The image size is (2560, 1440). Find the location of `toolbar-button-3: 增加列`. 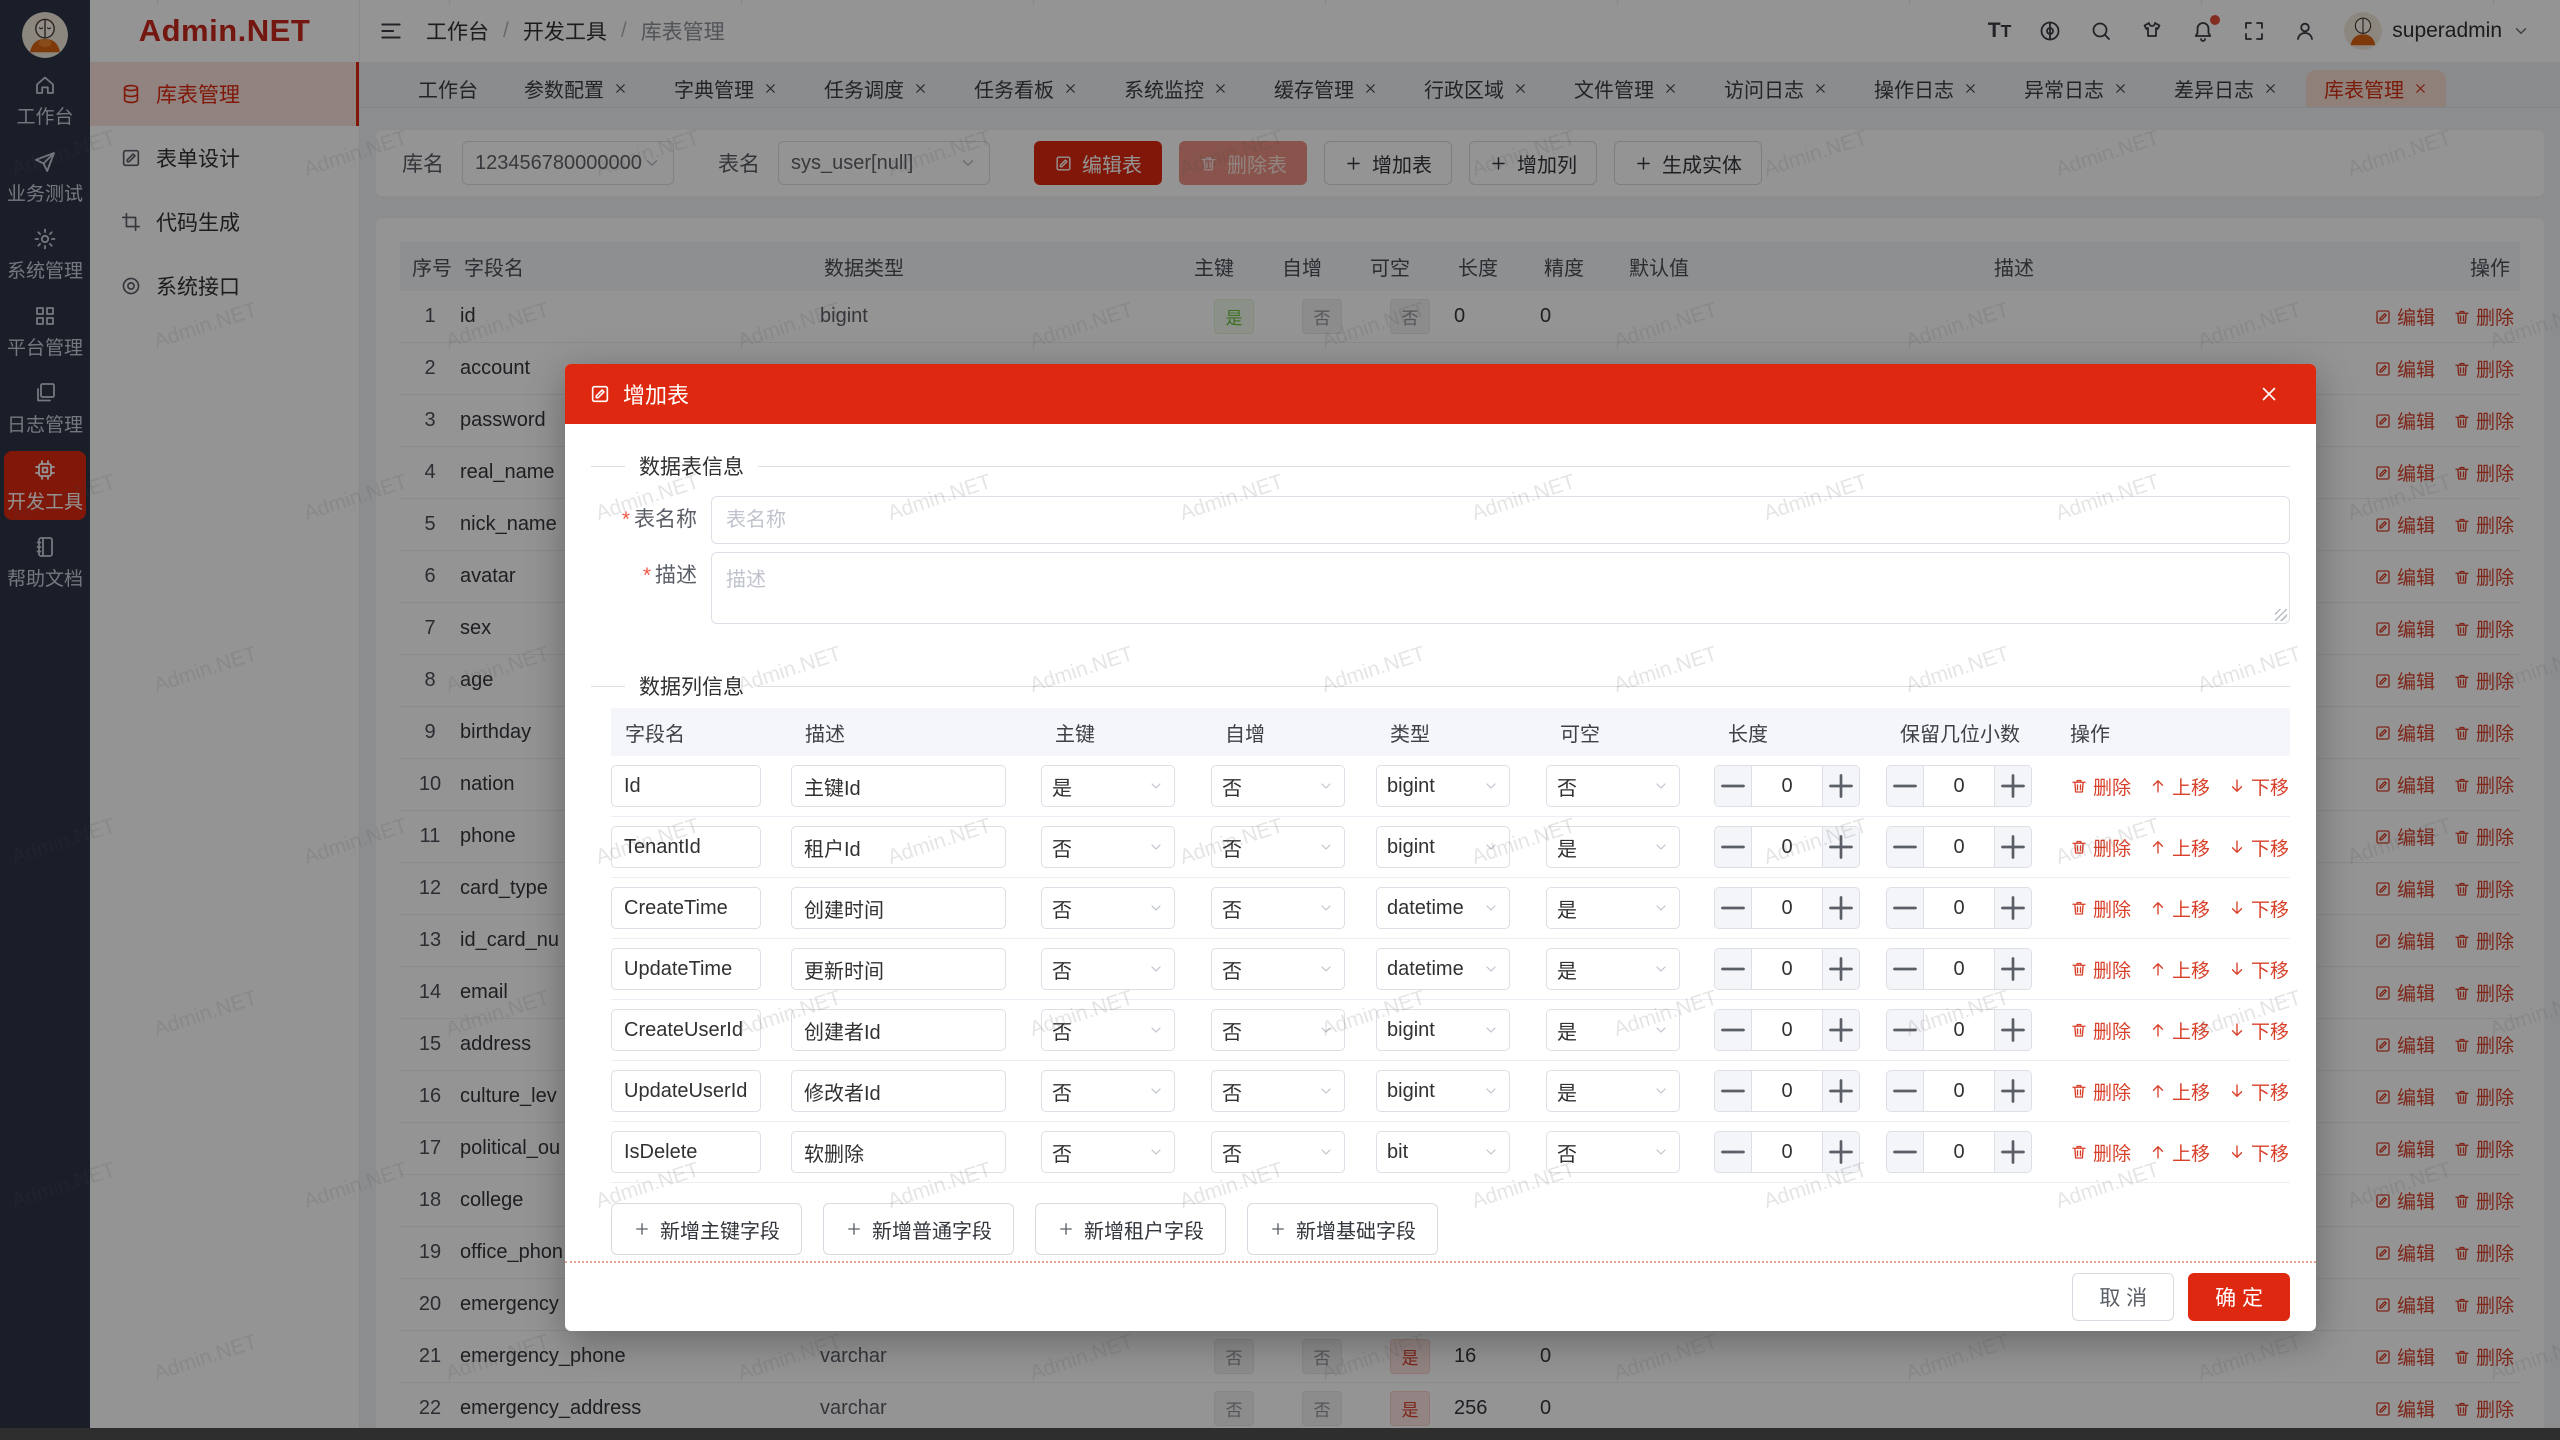

toolbar-button-3: 增加列 is located at coordinates (1533, 163).